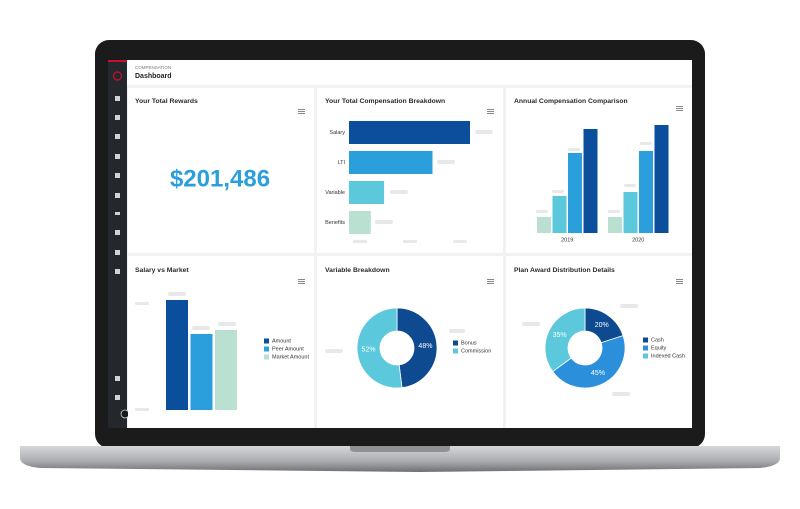 The width and height of the screenshot is (800, 509). Describe the element at coordinates (657, 340) in the screenshot. I see `legend-label: Cash` at that location.